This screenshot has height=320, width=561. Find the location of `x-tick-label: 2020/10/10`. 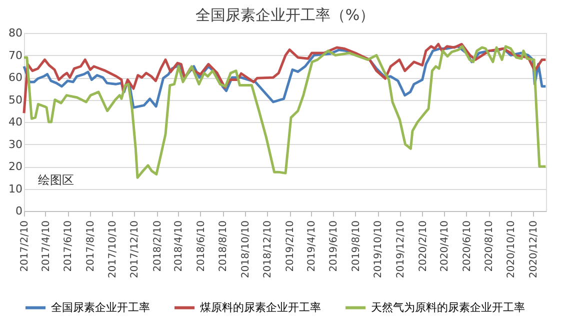

x-tick-label: 2020/10/10 is located at coordinates (512, 249).